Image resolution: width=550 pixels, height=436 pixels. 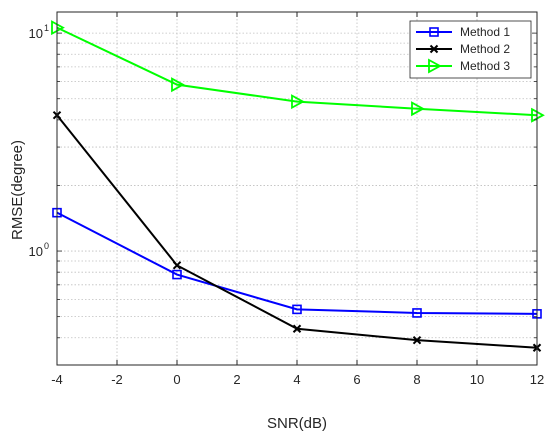 What do you see at coordinates (537, 379) in the screenshot?
I see `x-tick-label: 12` at bounding box center [537, 379].